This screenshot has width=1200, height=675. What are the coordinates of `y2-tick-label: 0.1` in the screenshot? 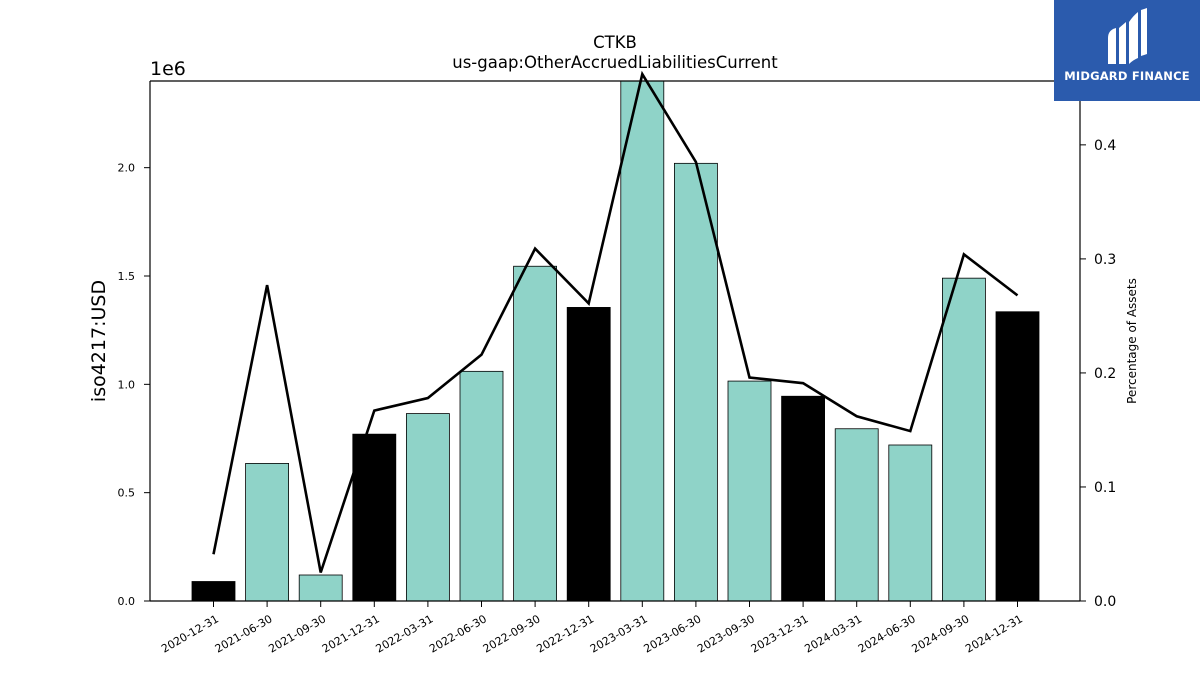 It's located at (1105, 488).